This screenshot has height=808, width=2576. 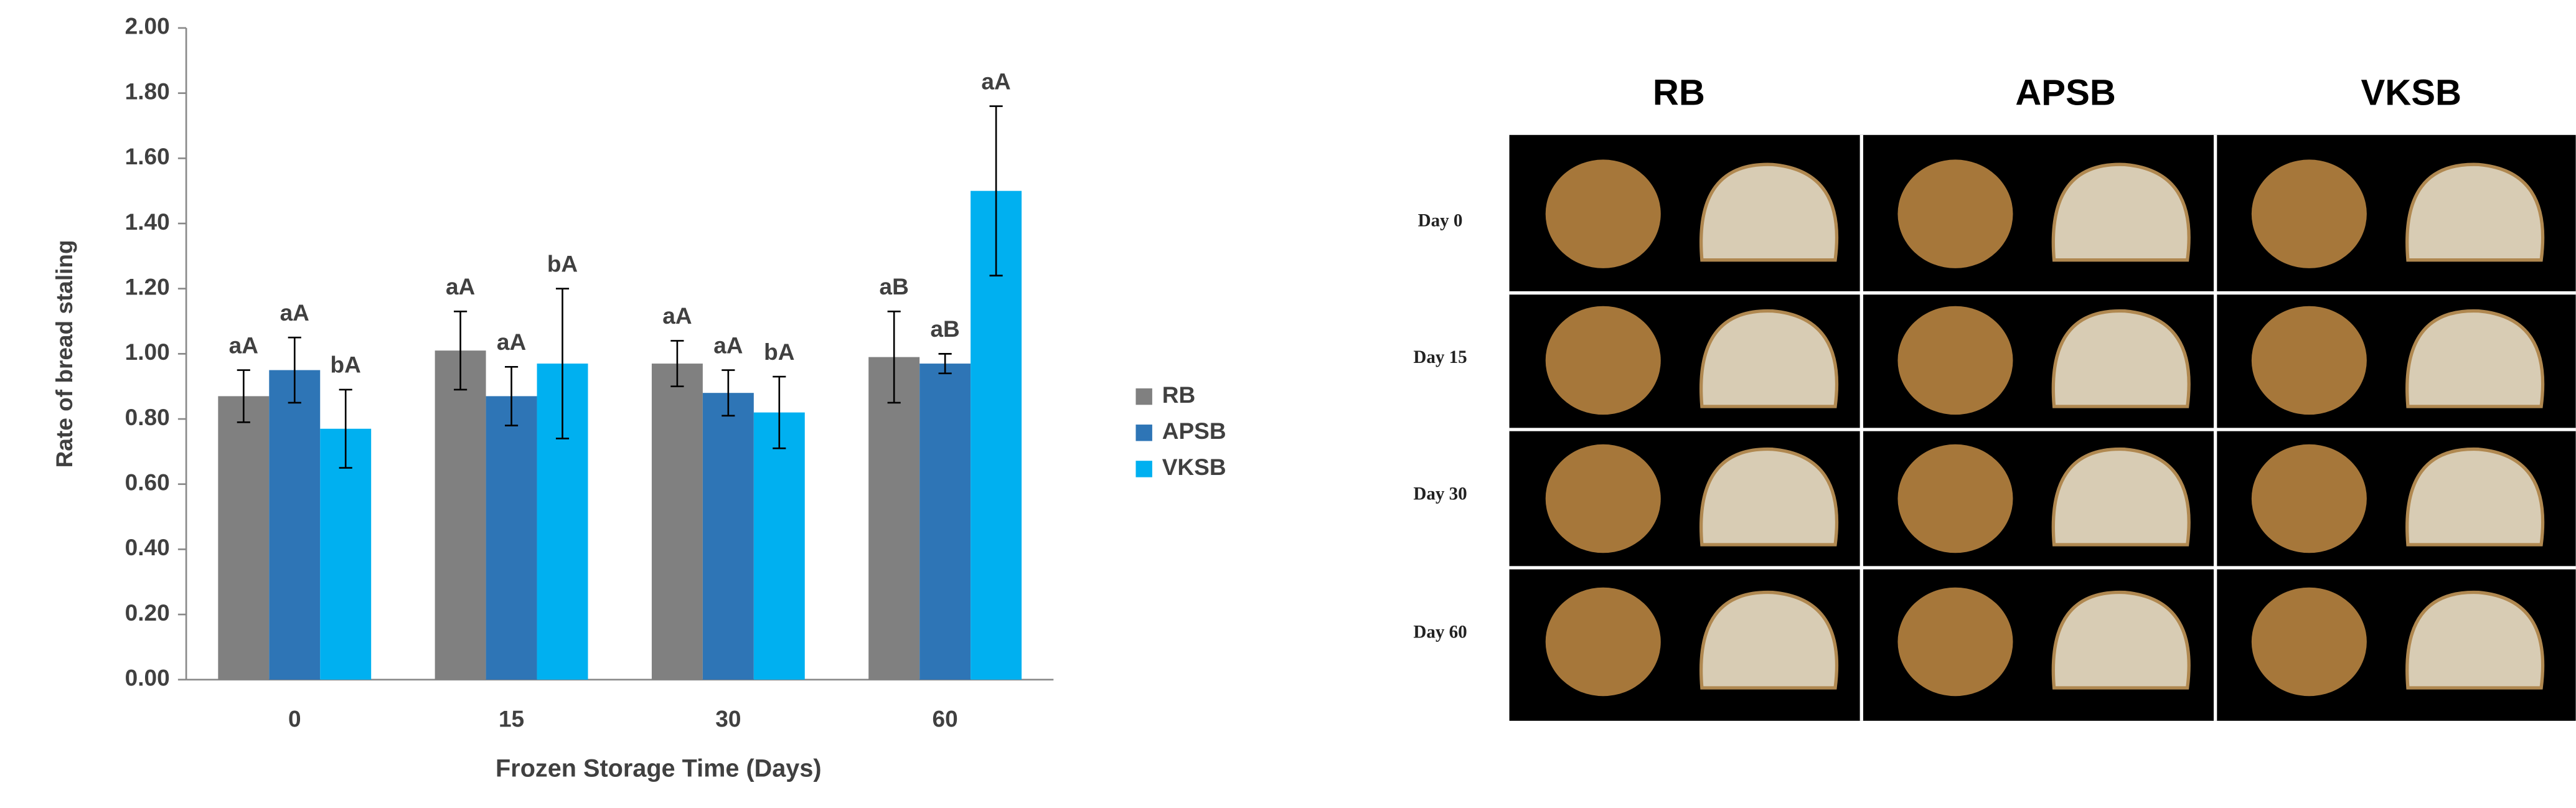 I want to click on row-label: Day 60, so click(x=1440, y=632).